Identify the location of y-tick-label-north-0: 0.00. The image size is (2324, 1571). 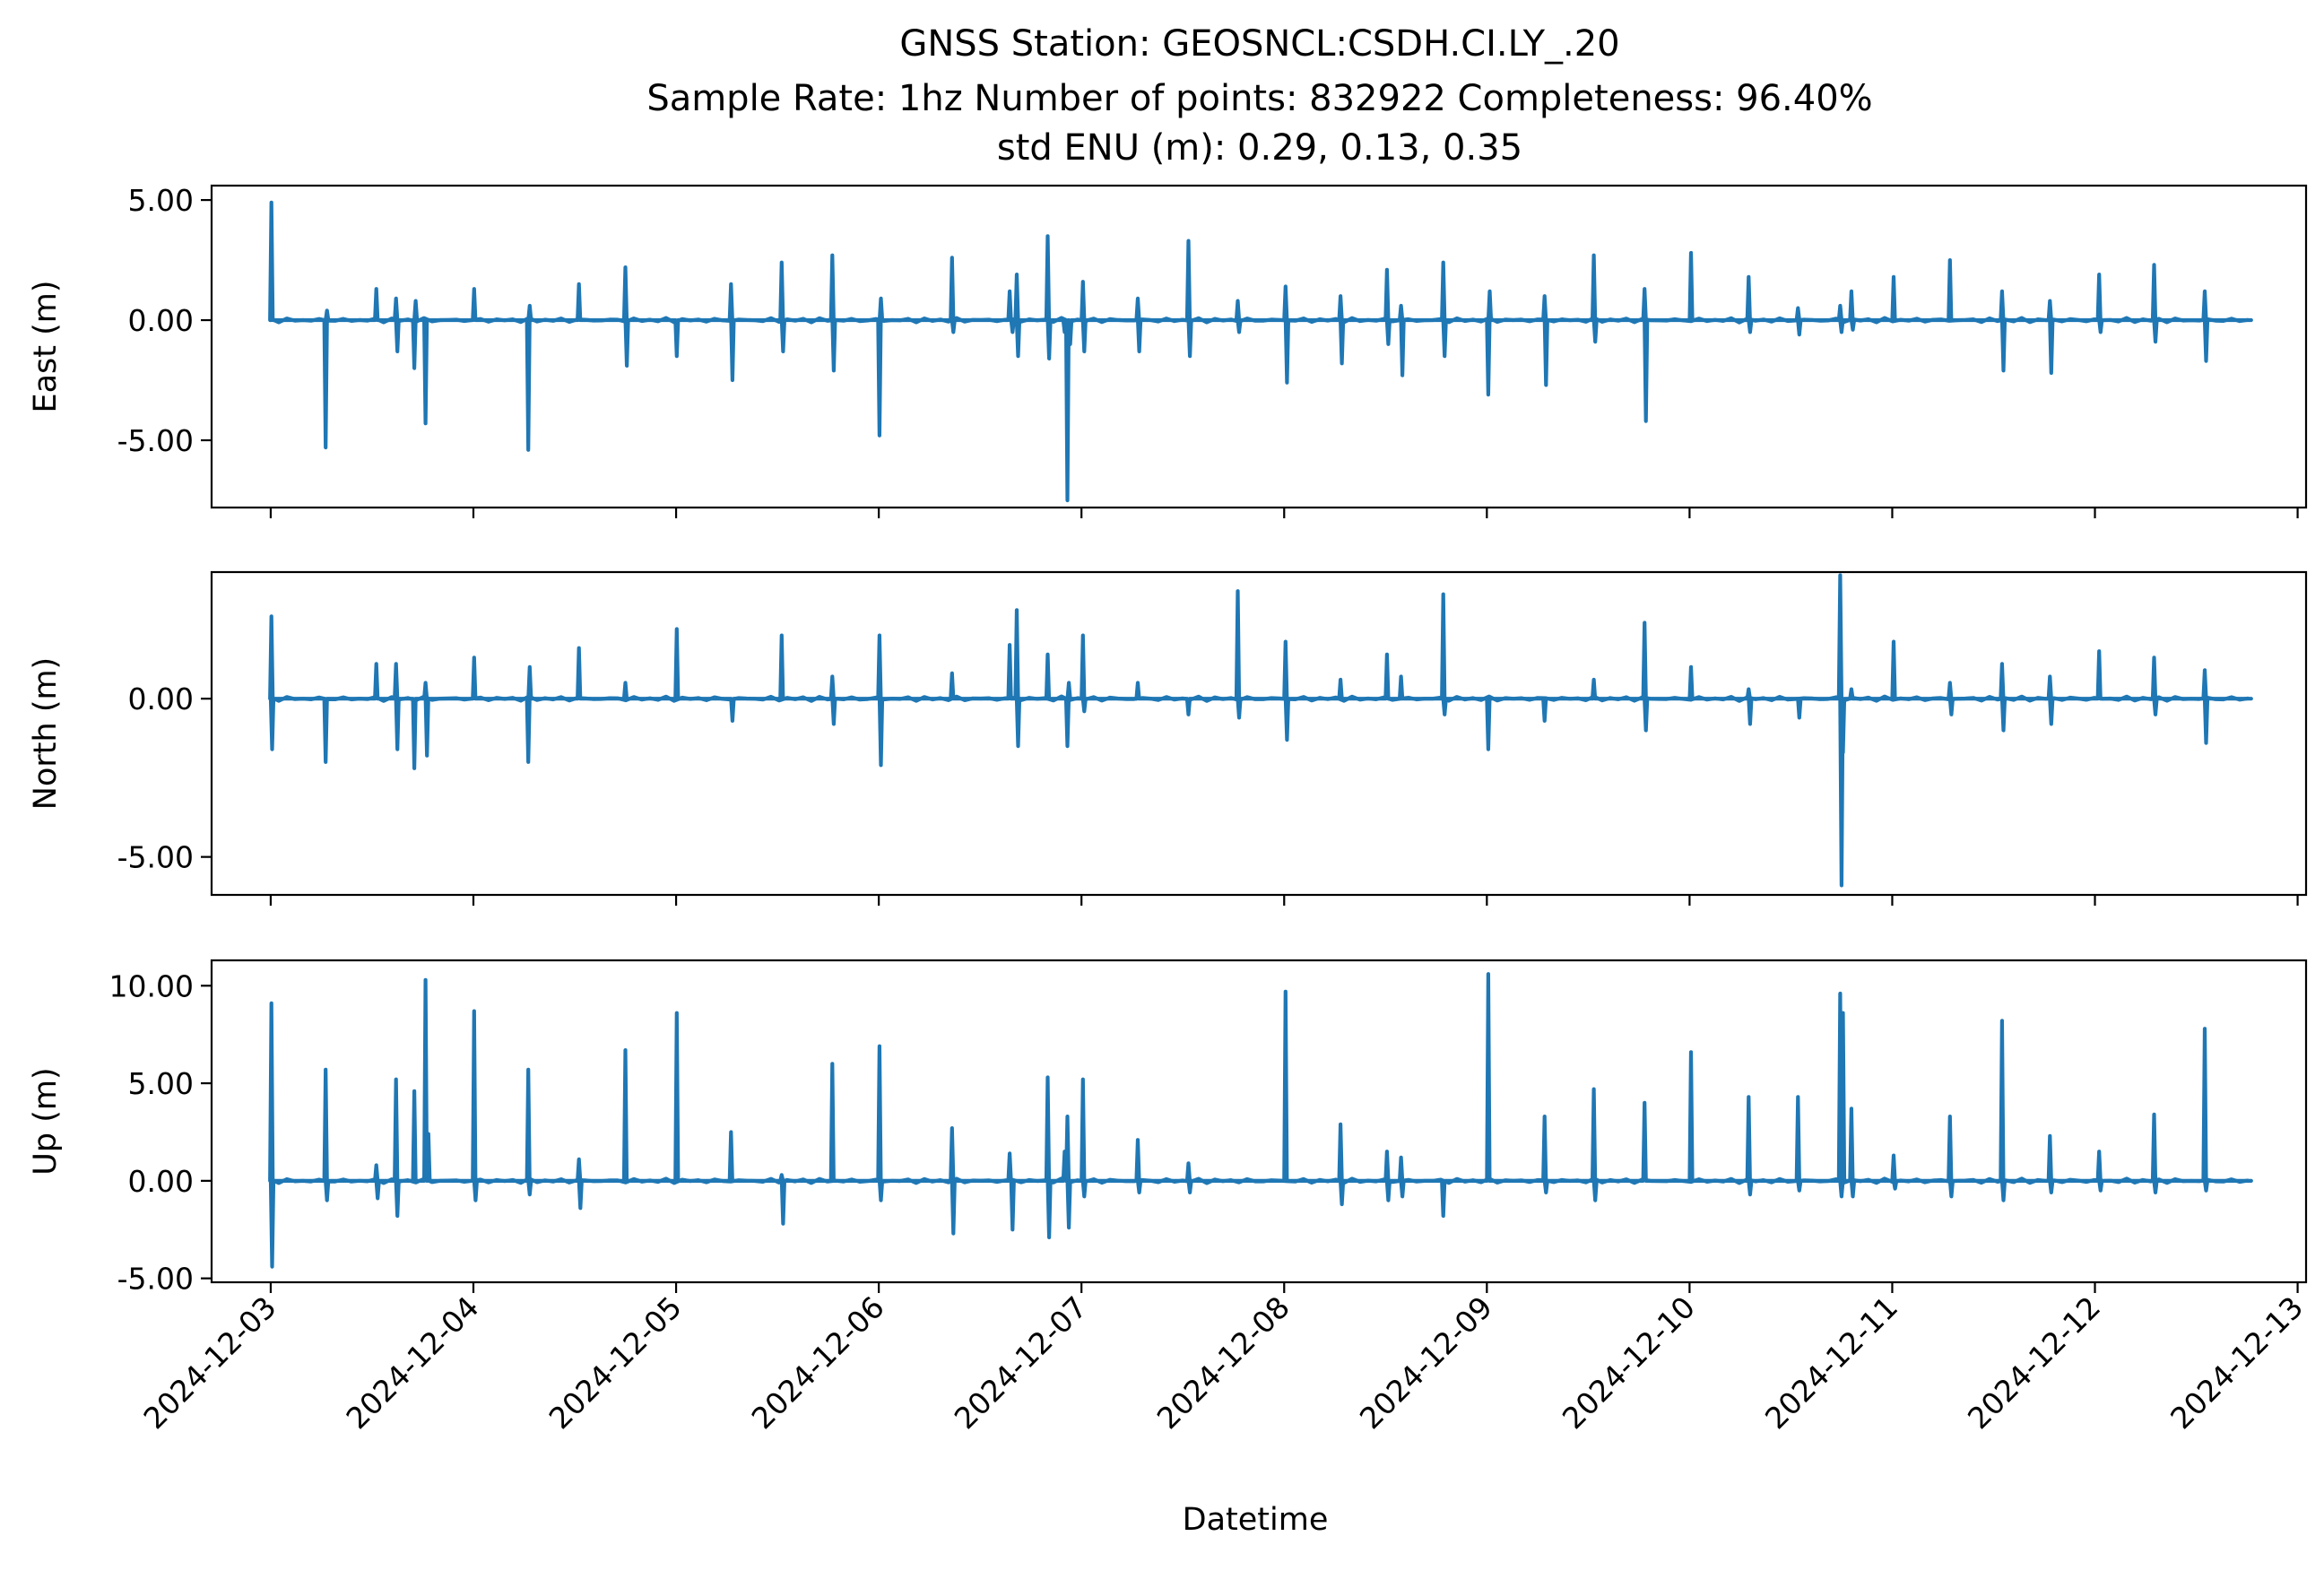
(161, 698).